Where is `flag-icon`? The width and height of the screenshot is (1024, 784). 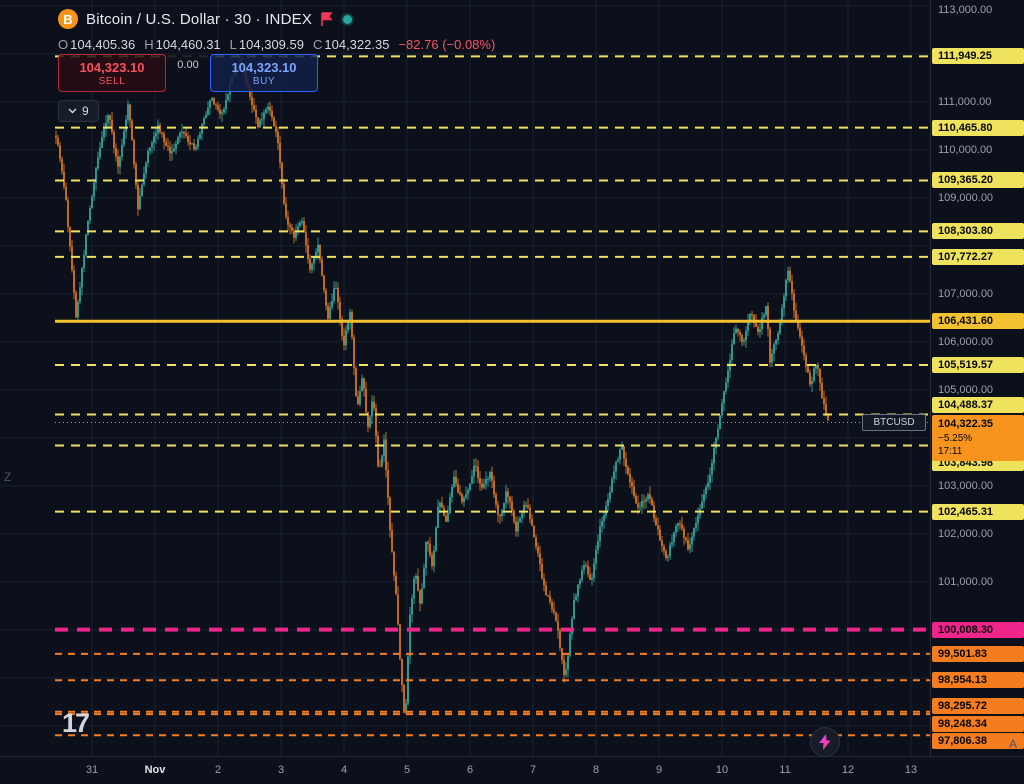
flag-icon is located at coordinates (326, 19).